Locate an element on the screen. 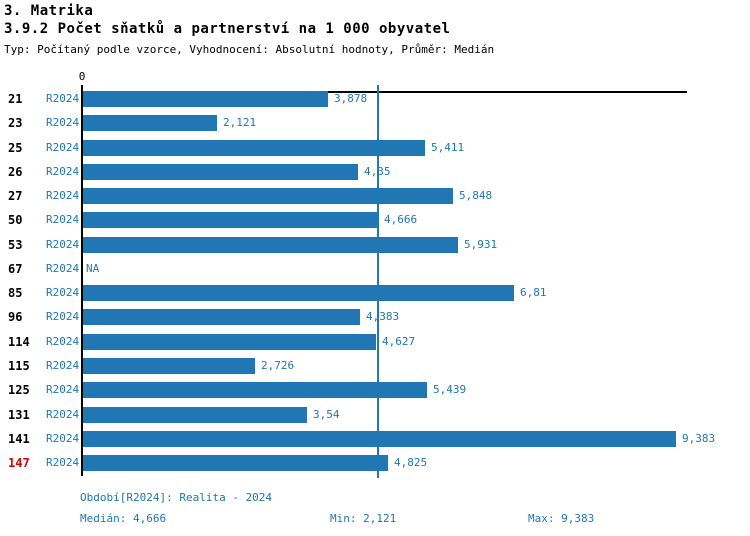 Image resolution: width=750 pixels, height=536 pixels. bar-row: 53 R2024 5,931 is located at coordinates (375, 245).